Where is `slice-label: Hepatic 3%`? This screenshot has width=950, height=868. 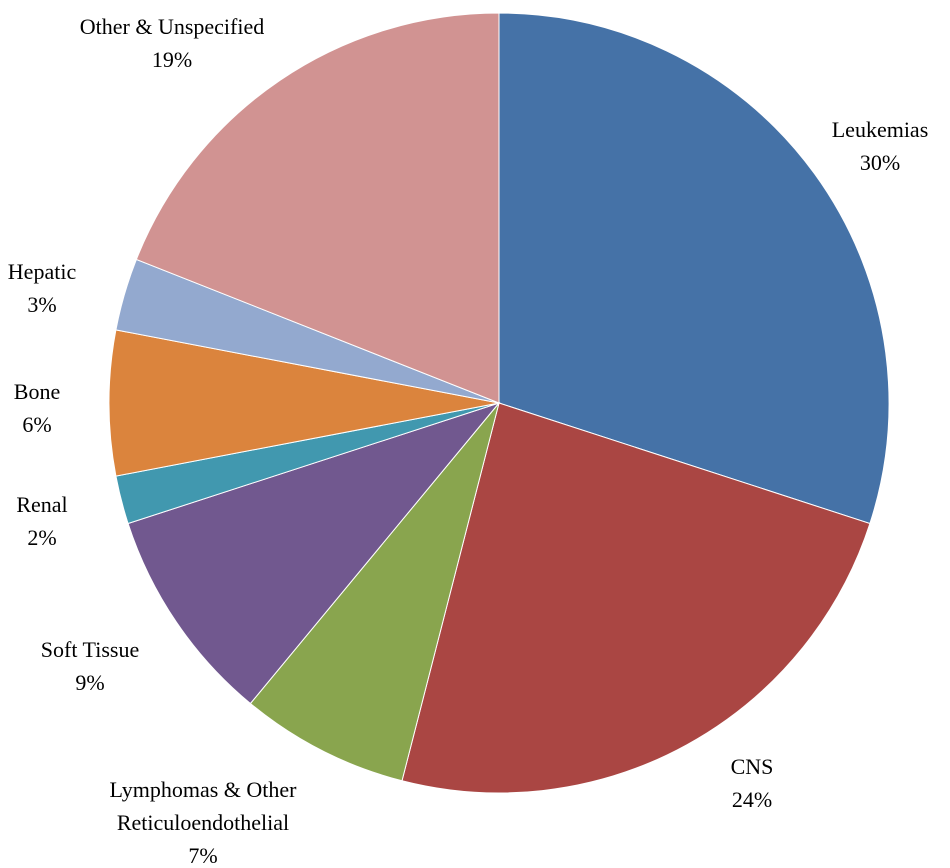 slice-label: Hepatic 3% is located at coordinates (51, 288).